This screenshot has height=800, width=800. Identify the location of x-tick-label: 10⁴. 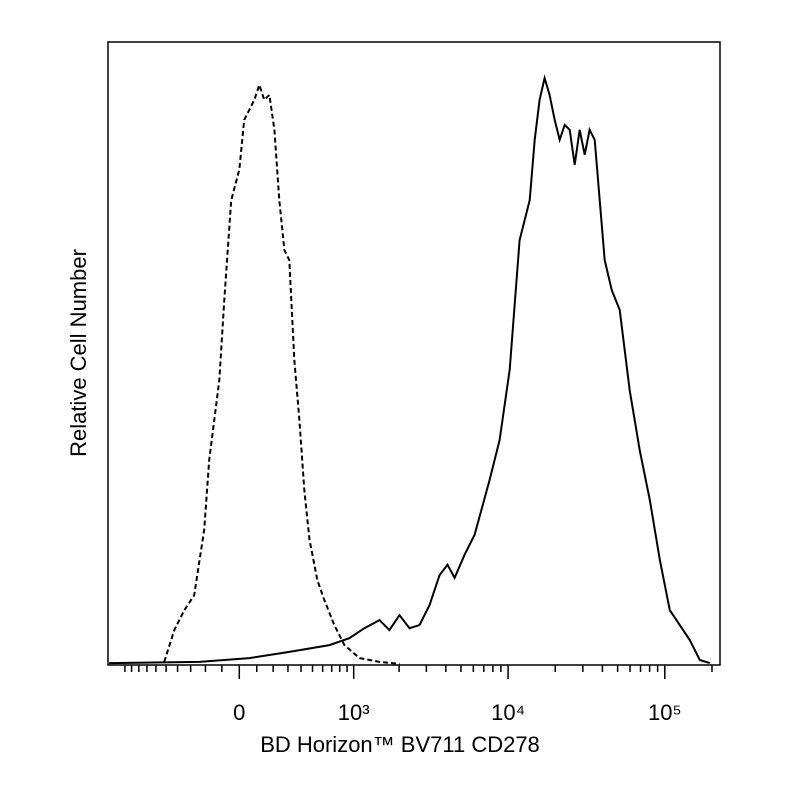
(508, 712).